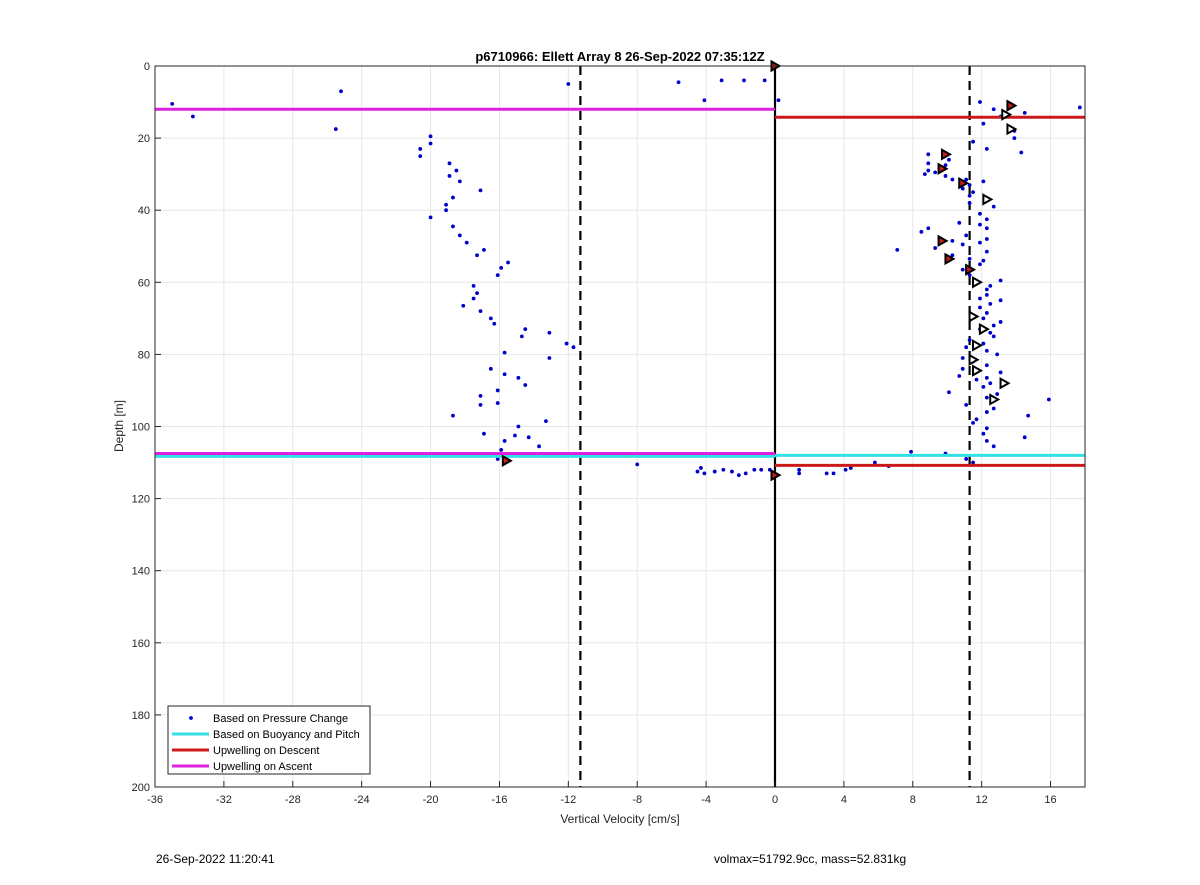 This screenshot has width=1200, height=885. I want to click on legend-label: Based on Buoyancy and Pitch, so click(286, 735).